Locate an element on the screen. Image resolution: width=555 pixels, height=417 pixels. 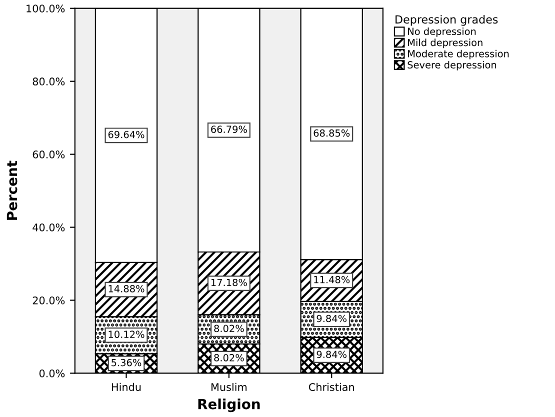
x-tick-label: Muslim is located at coordinates (229, 386).